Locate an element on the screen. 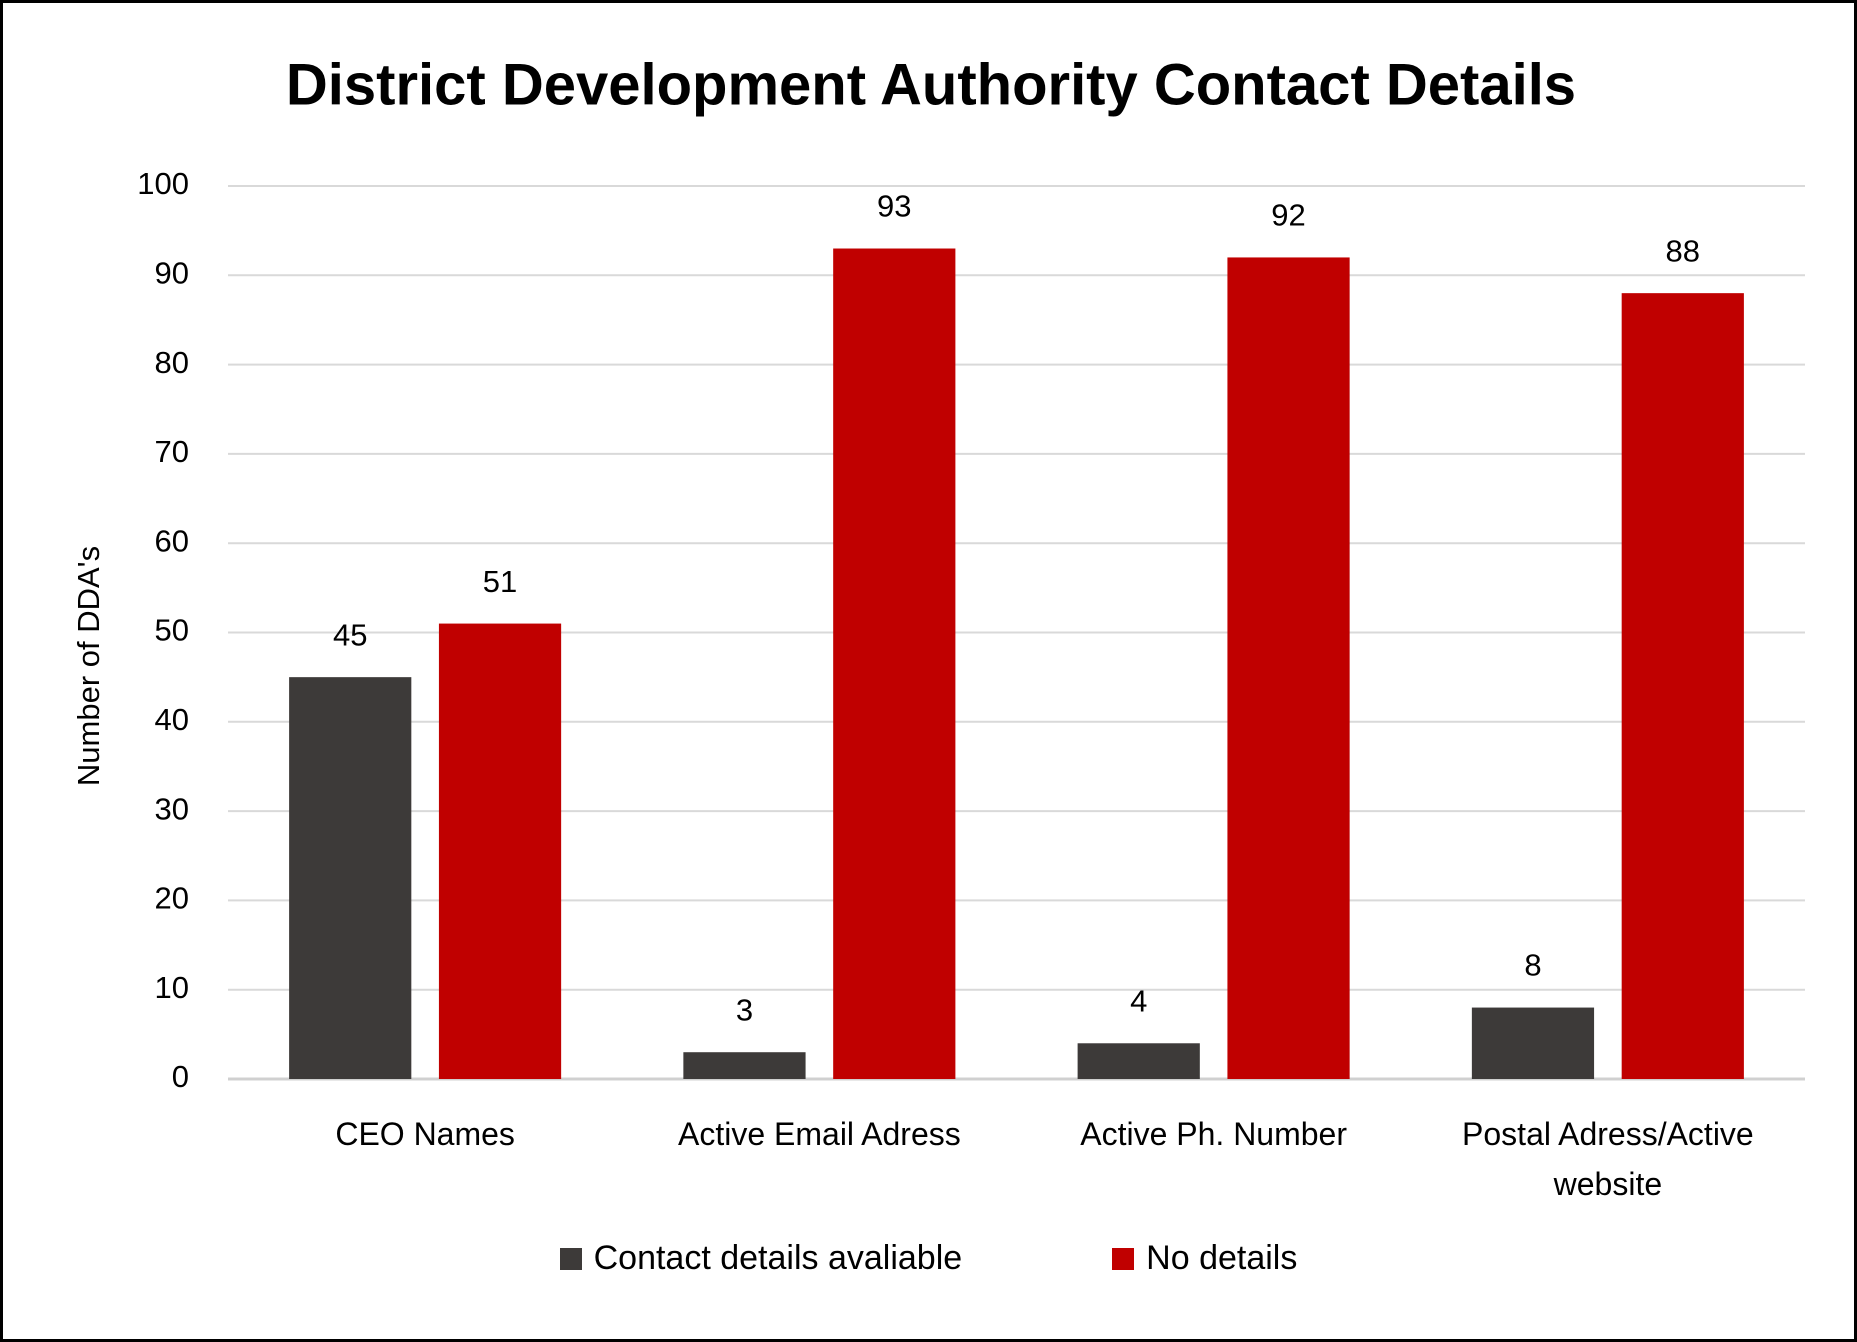 This screenshot has height=1342, width=1857. legend-item: Contact details avaliable is located at coordinates (761, 1258).